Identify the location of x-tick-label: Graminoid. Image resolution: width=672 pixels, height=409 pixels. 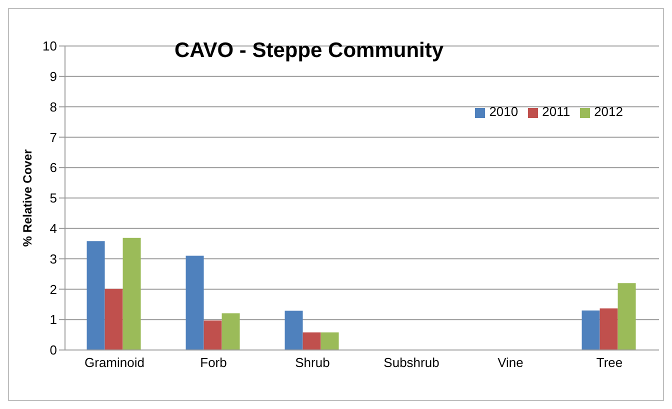
(114, 362).